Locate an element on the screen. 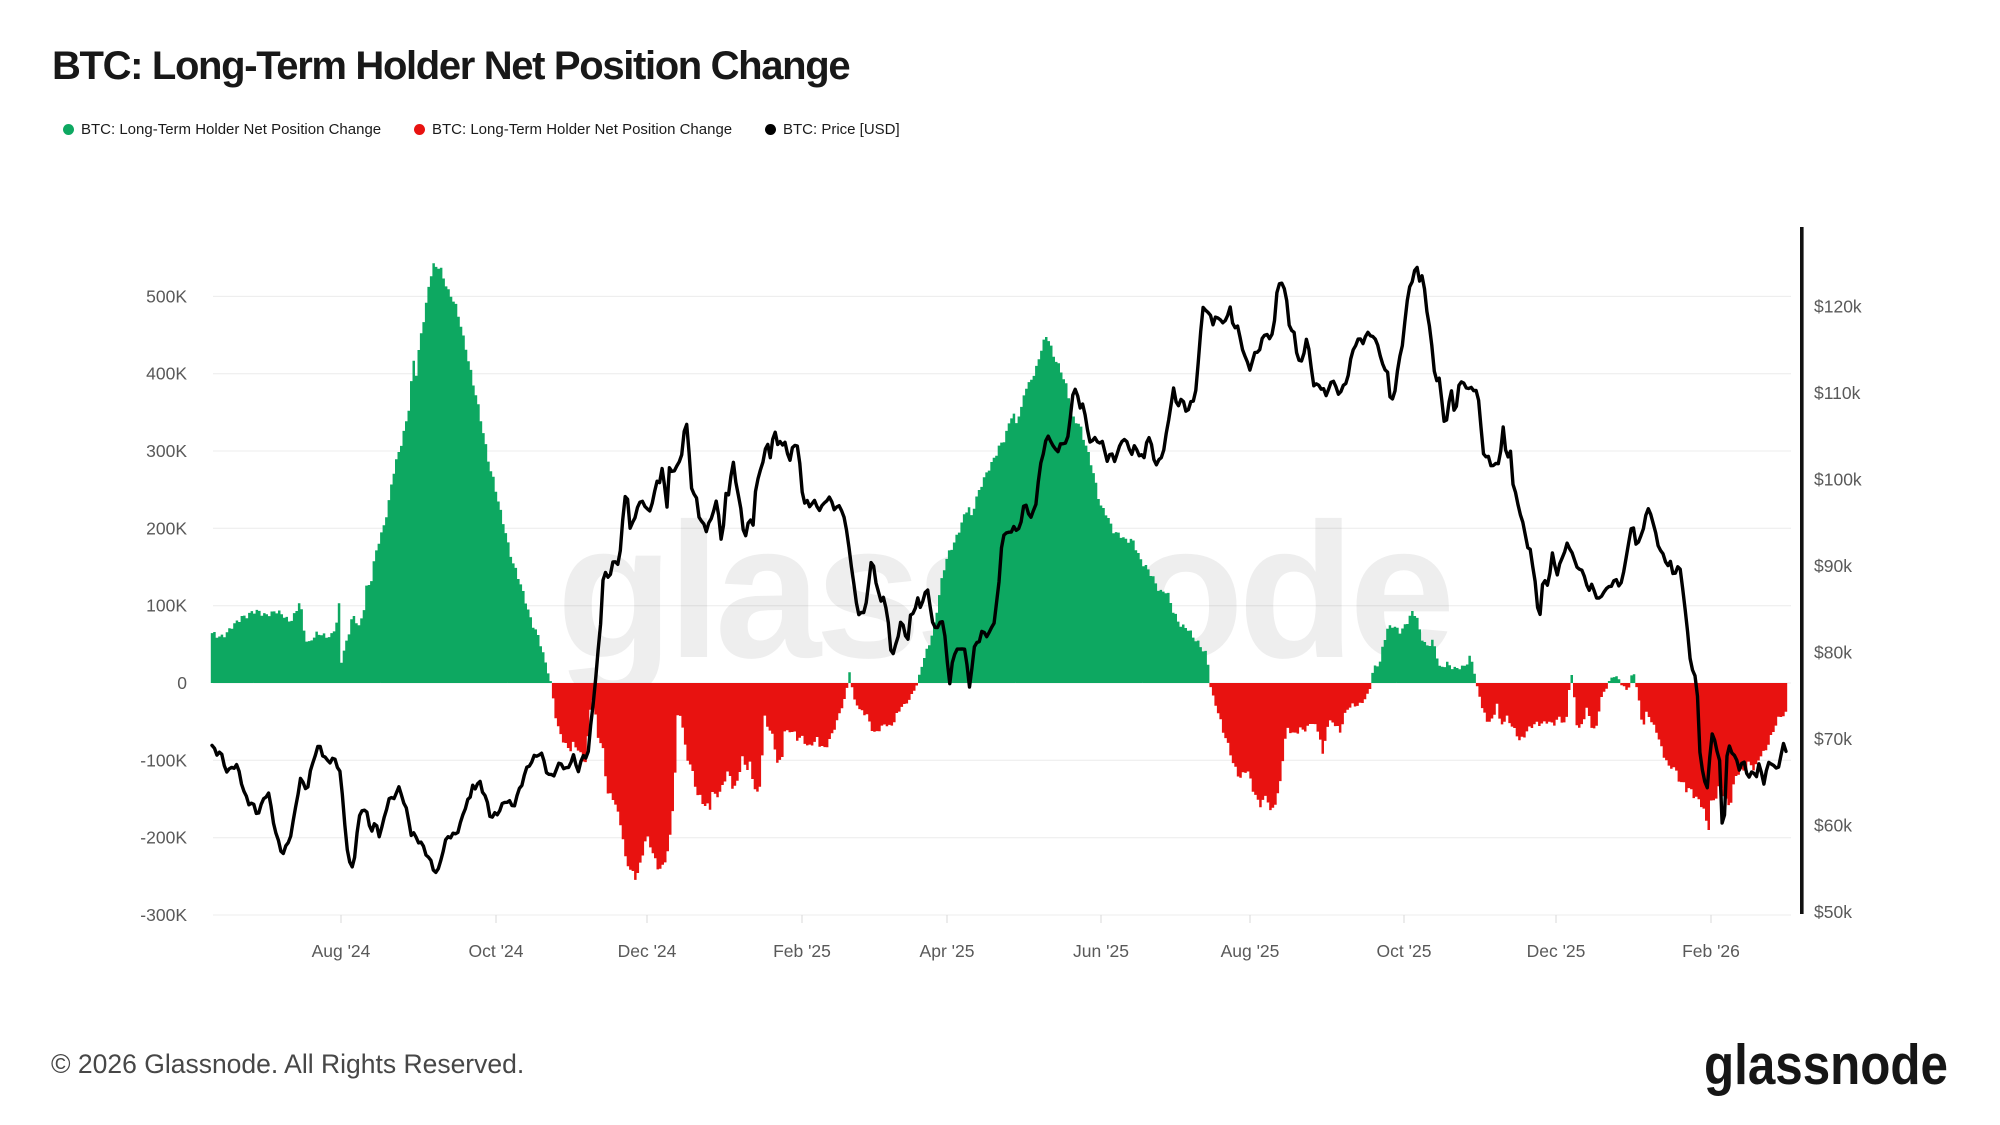 This screenshot has height=1125, width=2000. svg-text: 100K is located at coordinates (166, 606).